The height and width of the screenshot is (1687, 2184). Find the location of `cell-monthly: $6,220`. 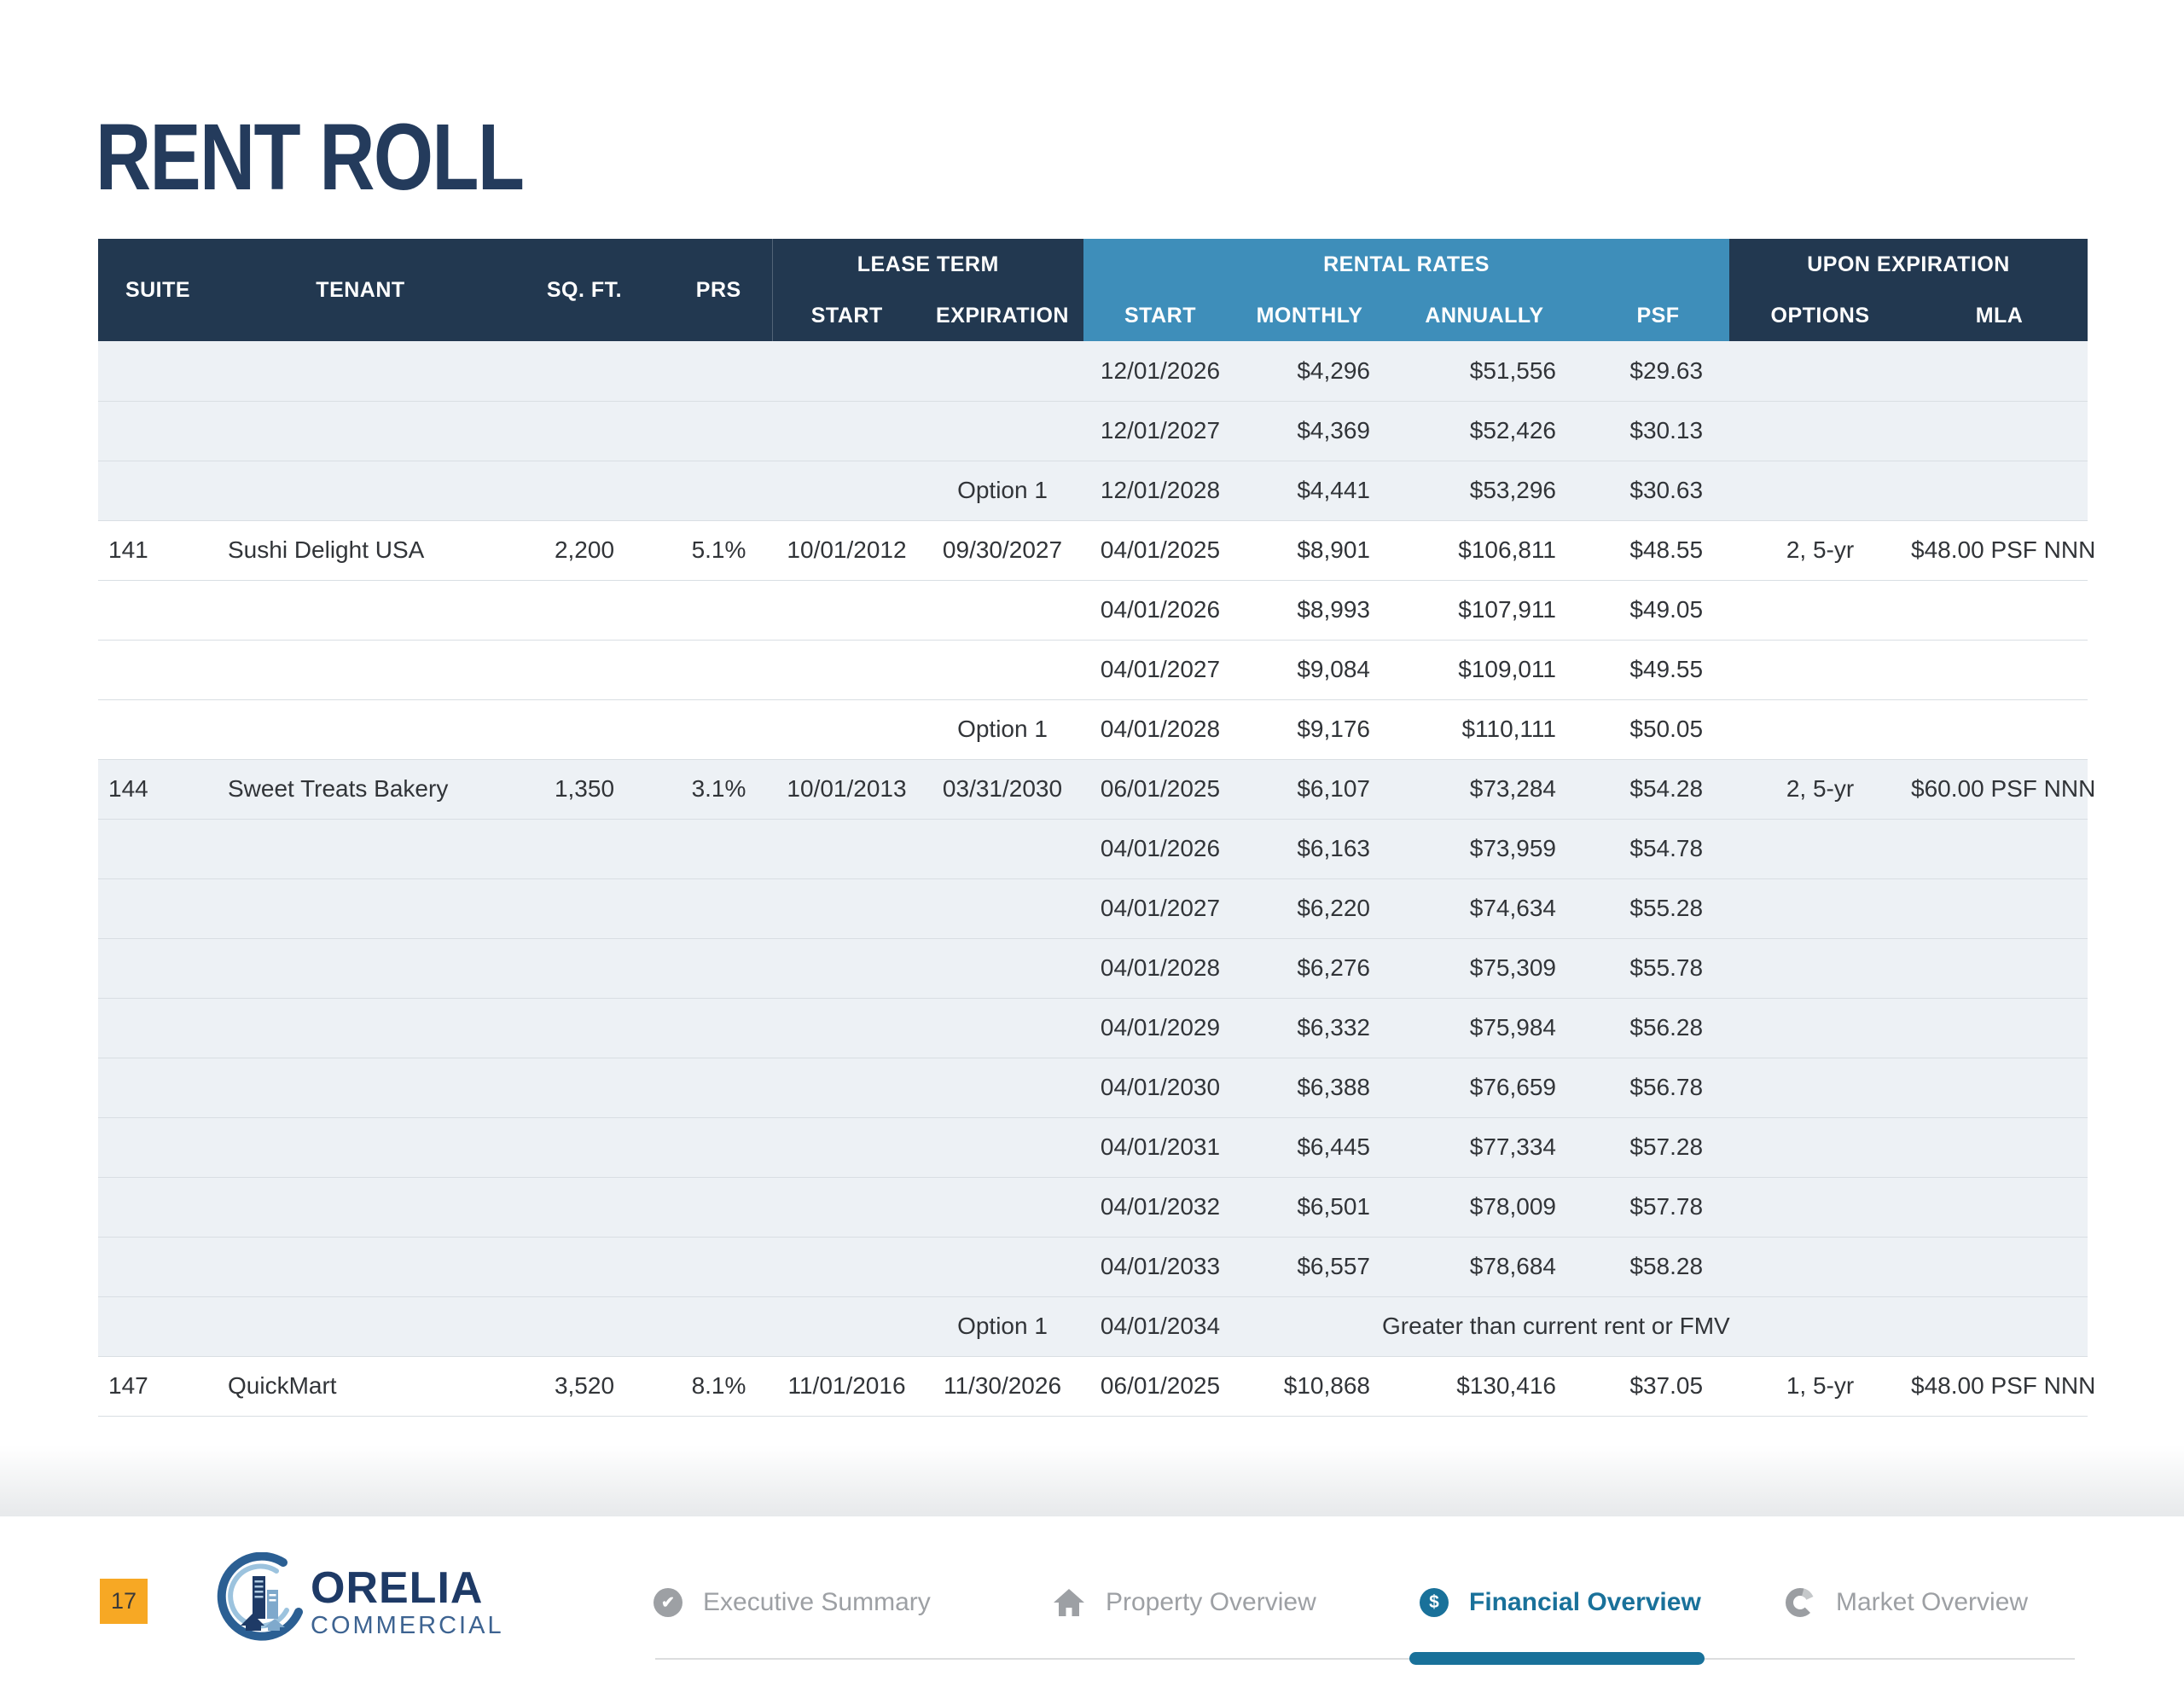

cell-monthly: $6,220 is located at coordinates (1333, 908).